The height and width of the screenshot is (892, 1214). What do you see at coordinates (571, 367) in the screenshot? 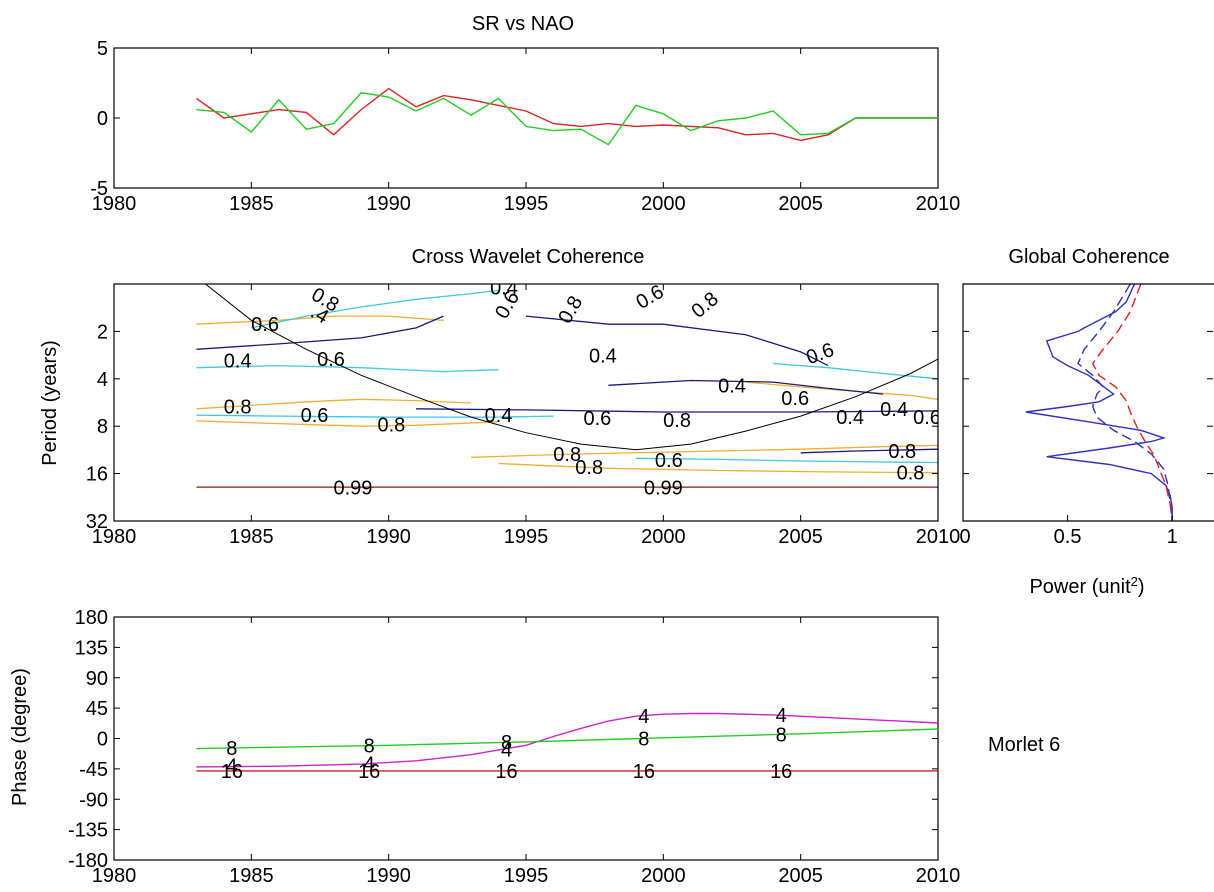
I see `cone-of-influence` at bounding box center [571, 367].